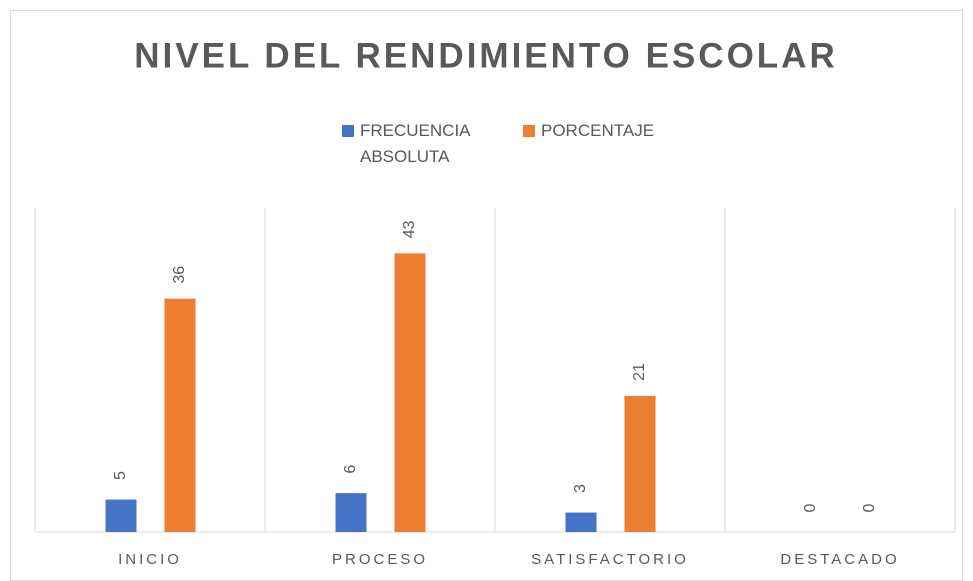 This screenshot has width=973, height=581. Describe the element at coordinates (380, 559) in the screenshot. I see `x-tick-label: PROCESO` at that location.